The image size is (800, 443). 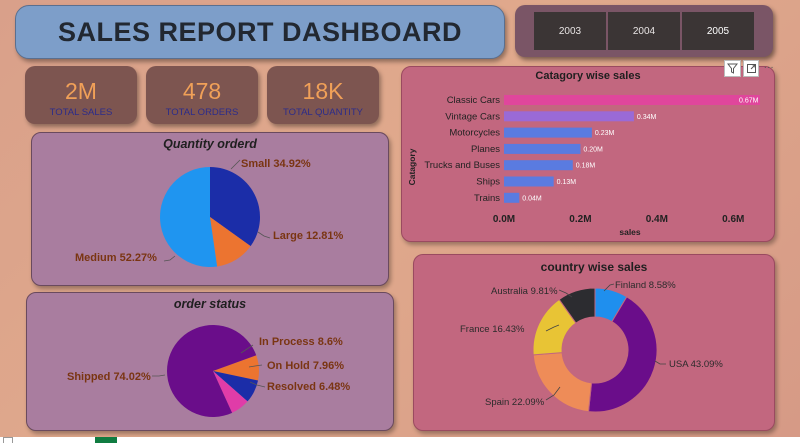 What do you see at coordinates (210, 304) in the screenshot?
I see `status-chart-title: order status` at bounding box center [210, 304].